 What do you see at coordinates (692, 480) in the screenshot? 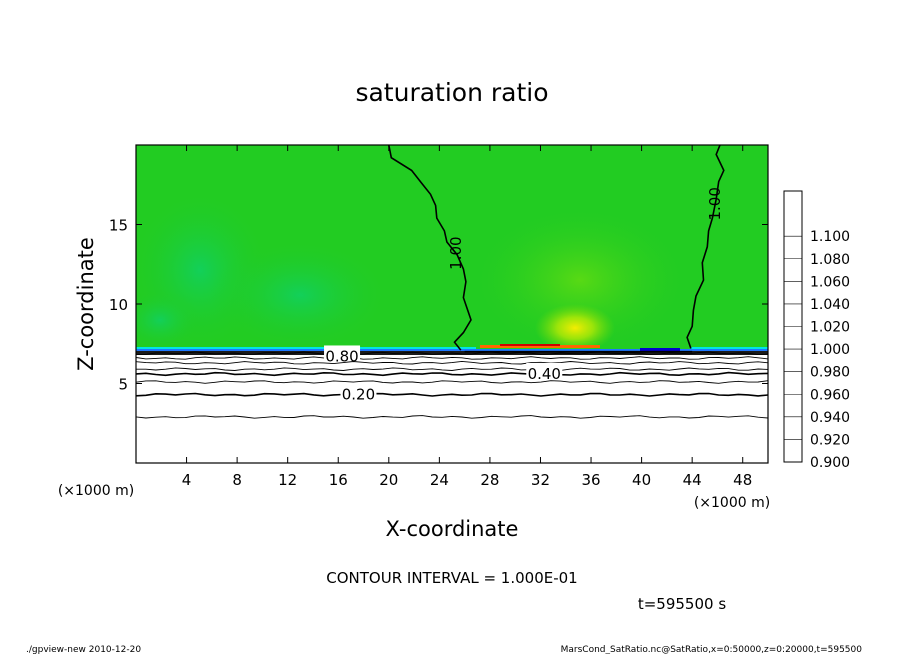
I see `x-tick-label: 44` at bounding box center [692, 480].